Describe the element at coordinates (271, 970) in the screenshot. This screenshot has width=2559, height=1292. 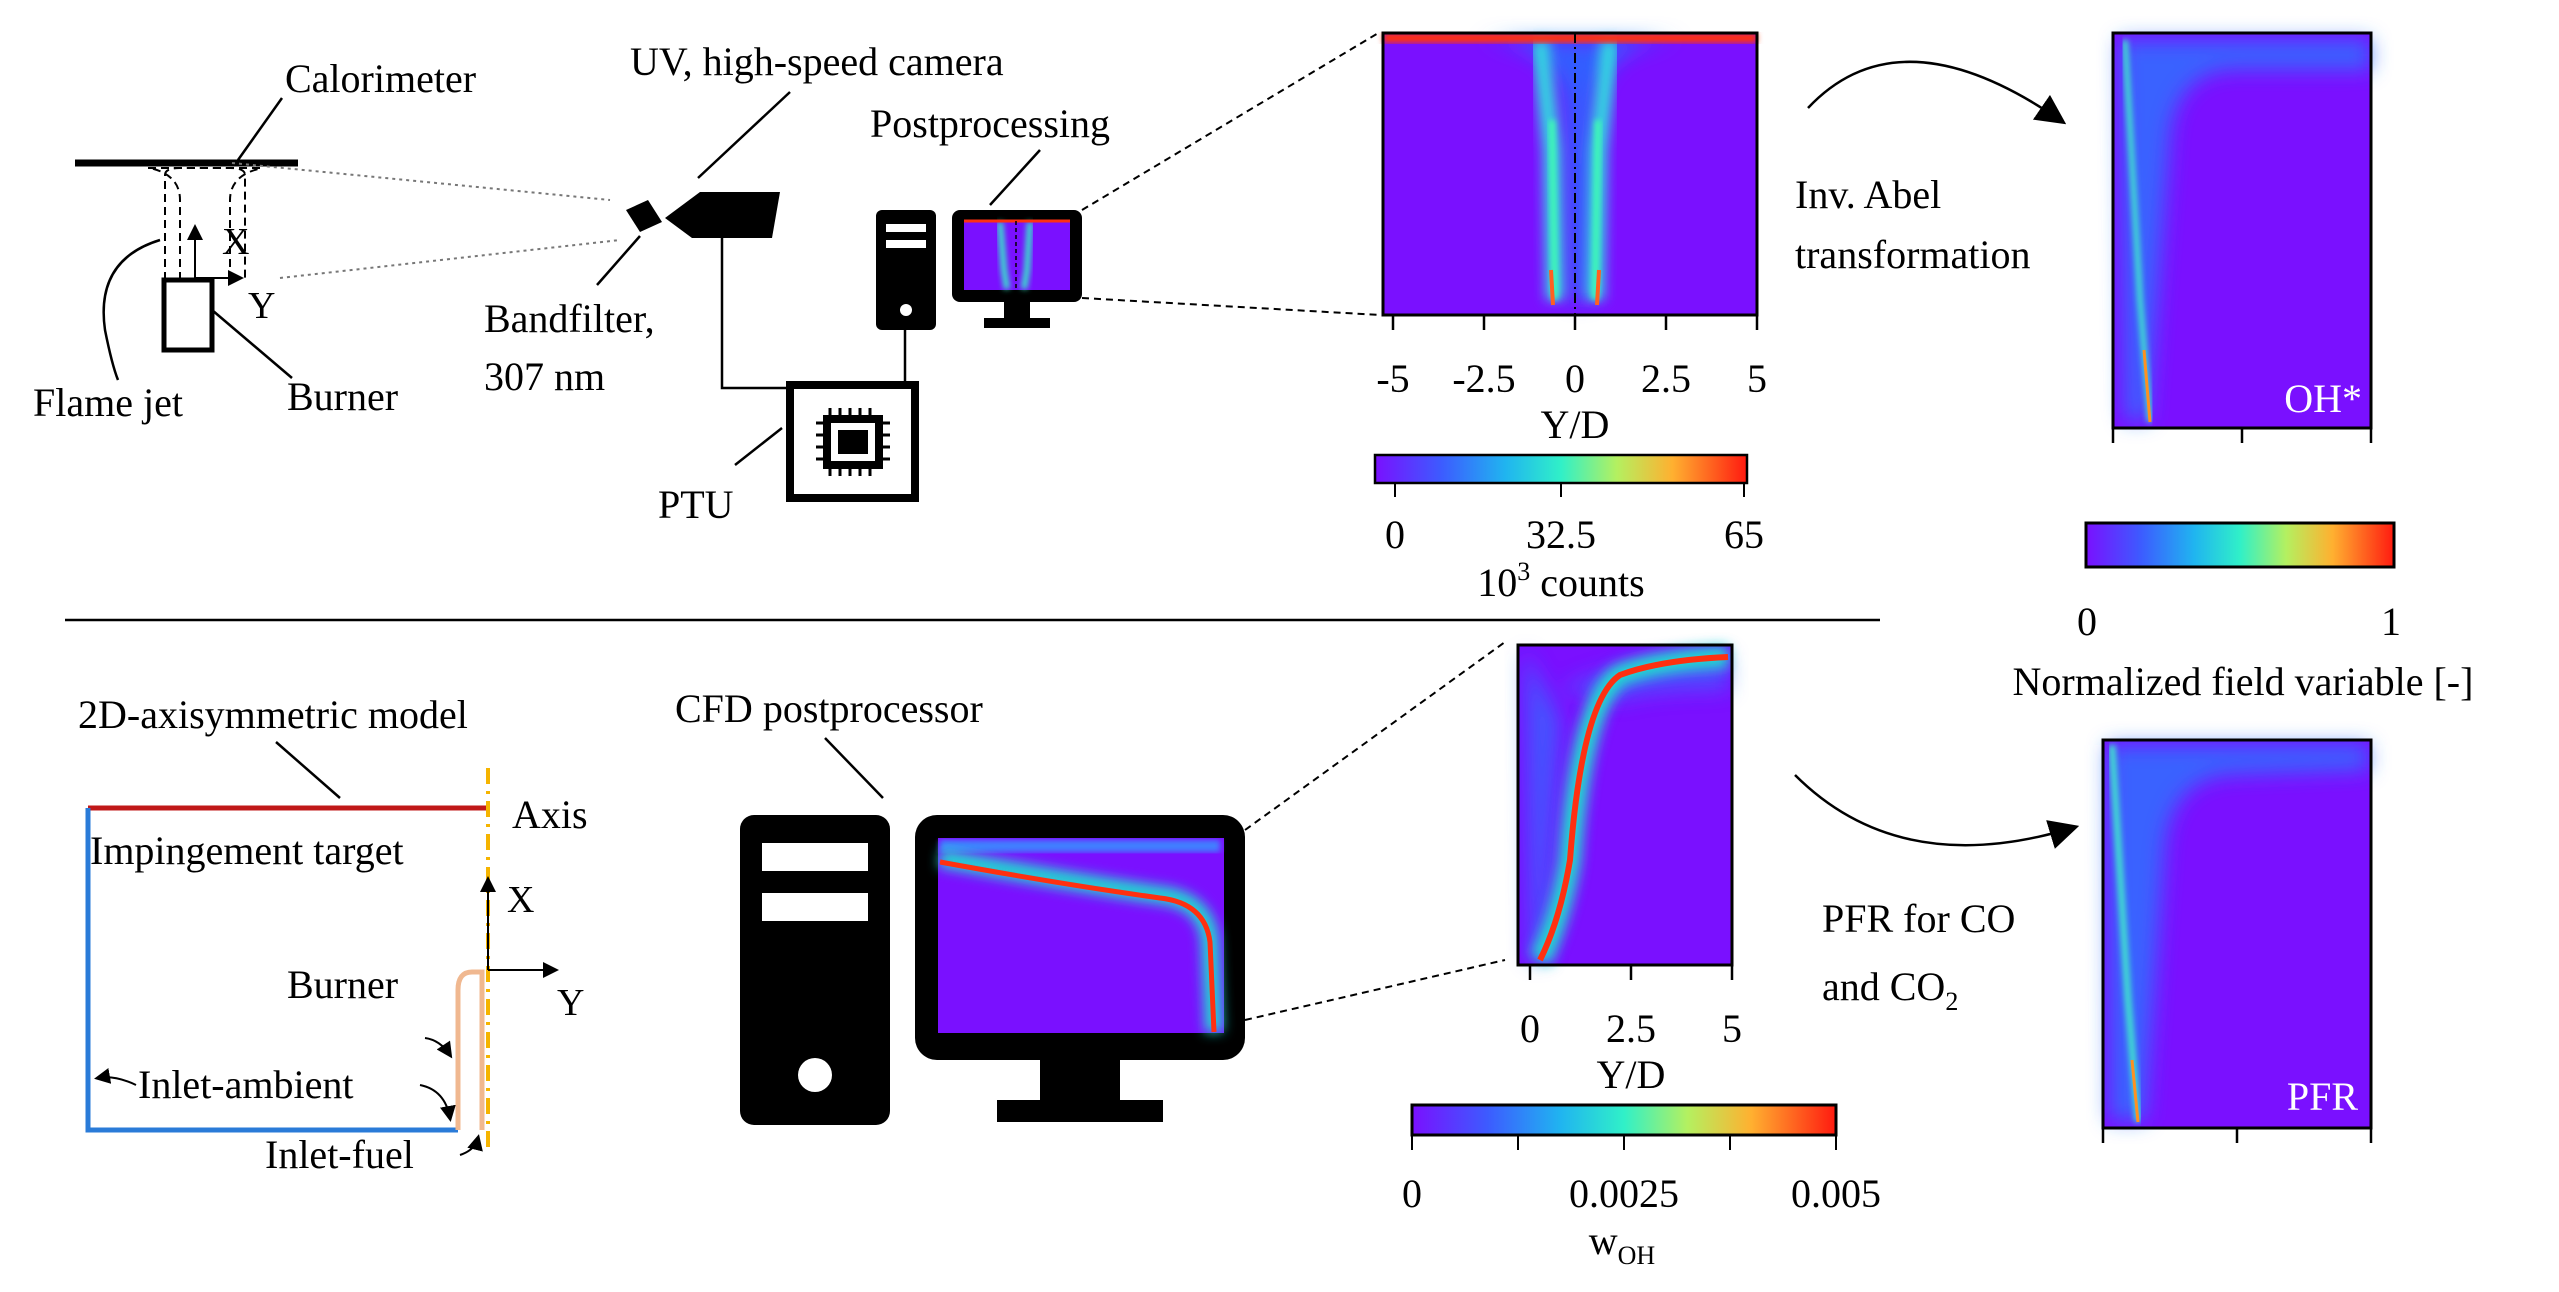
I see `ambient-boundary` at that location.